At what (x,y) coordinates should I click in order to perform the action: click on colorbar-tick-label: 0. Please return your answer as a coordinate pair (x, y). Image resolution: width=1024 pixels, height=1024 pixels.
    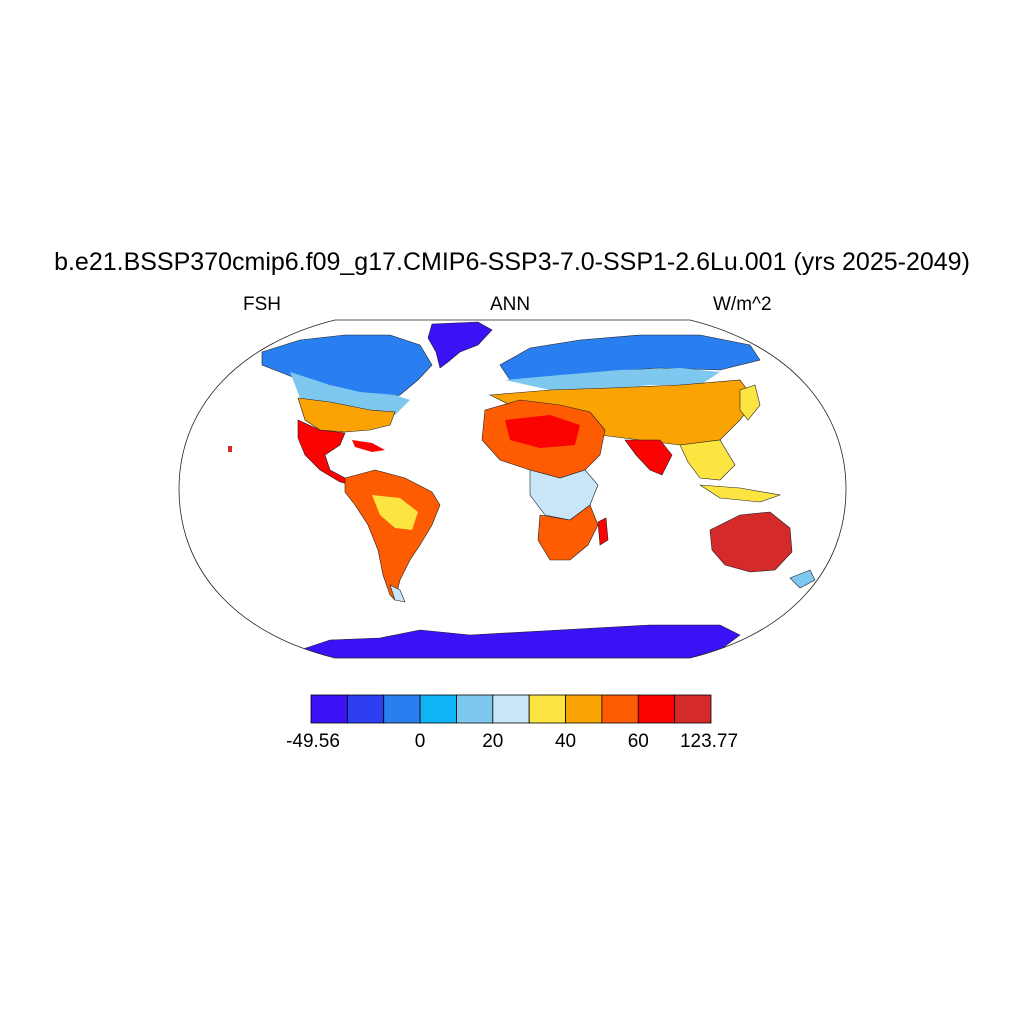
    Looking at the image, I should click on (420, 741).